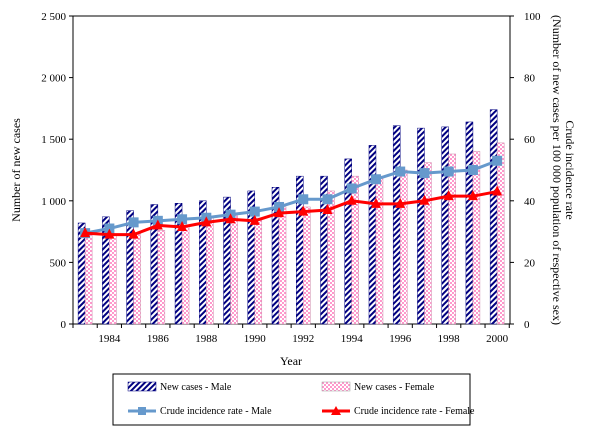 The width and height of the screenshot is (592, 438). Describe the element at coordinates (53, 17) in the screenshot. I see `y-tick-label: 2 500` at that location.